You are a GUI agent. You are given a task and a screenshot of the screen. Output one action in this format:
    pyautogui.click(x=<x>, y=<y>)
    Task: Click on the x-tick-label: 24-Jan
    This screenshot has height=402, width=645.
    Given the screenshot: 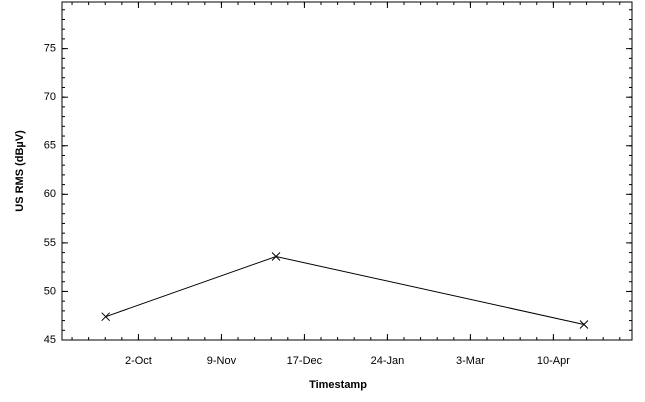 What is the action you would take?
    pyautogui.click(x=388, y=361)
    